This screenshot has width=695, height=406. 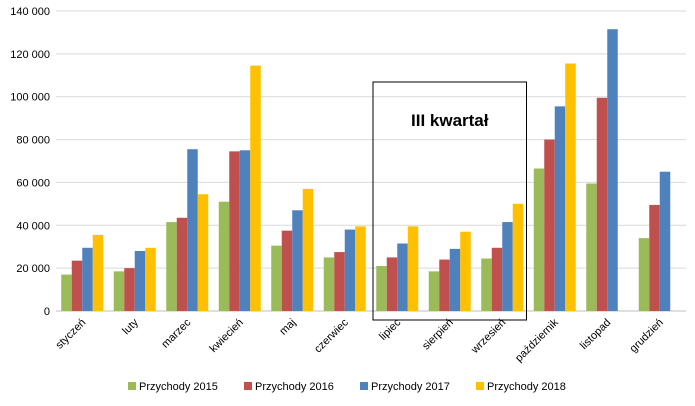 What do you see at coordinates (331, 335) in the screenshot?
I see `x-tick-label: czerwiec` at bounding box center [331, 335].